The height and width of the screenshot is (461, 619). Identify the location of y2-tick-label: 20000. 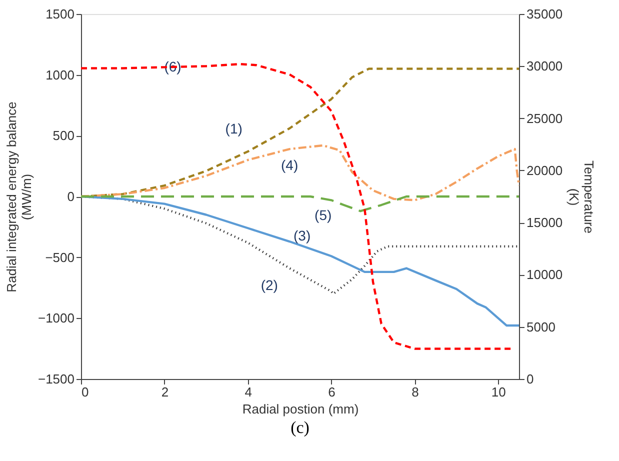
(544, 170).